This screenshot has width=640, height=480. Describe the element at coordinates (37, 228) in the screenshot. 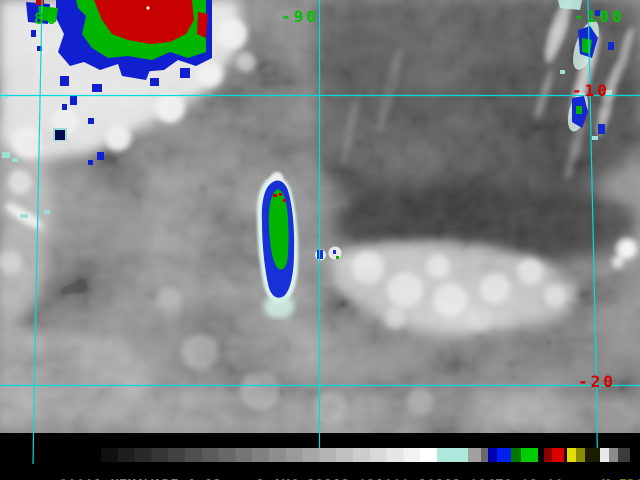

I see `meridian-line-west` at that location.